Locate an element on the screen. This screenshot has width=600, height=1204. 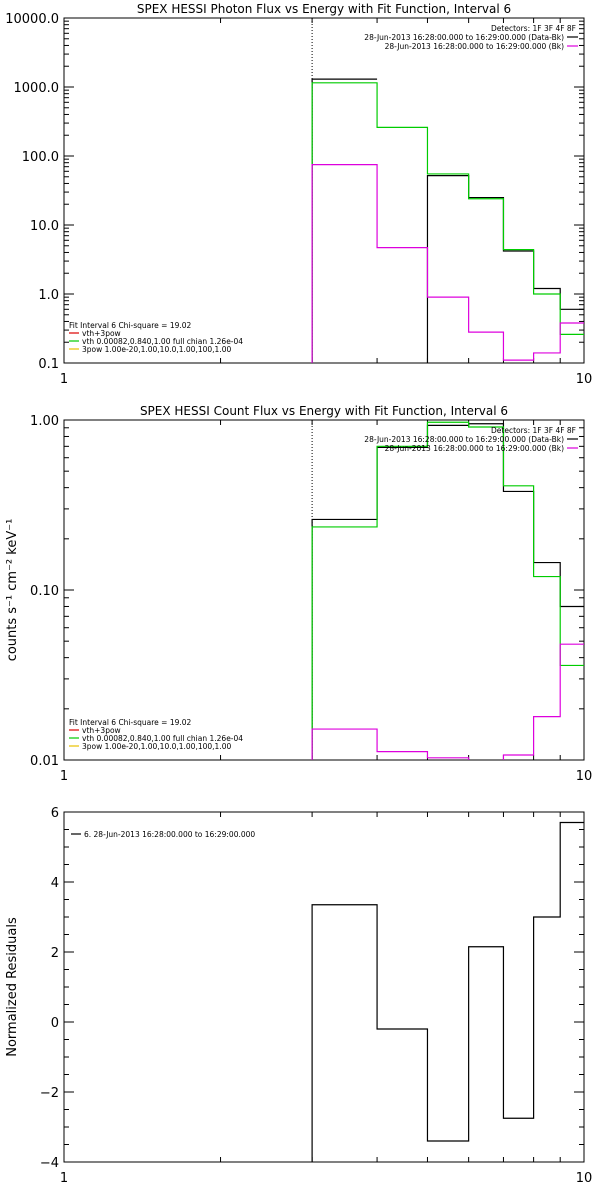
y-tick-label: 100.0 is located at coordinates (40, 157).